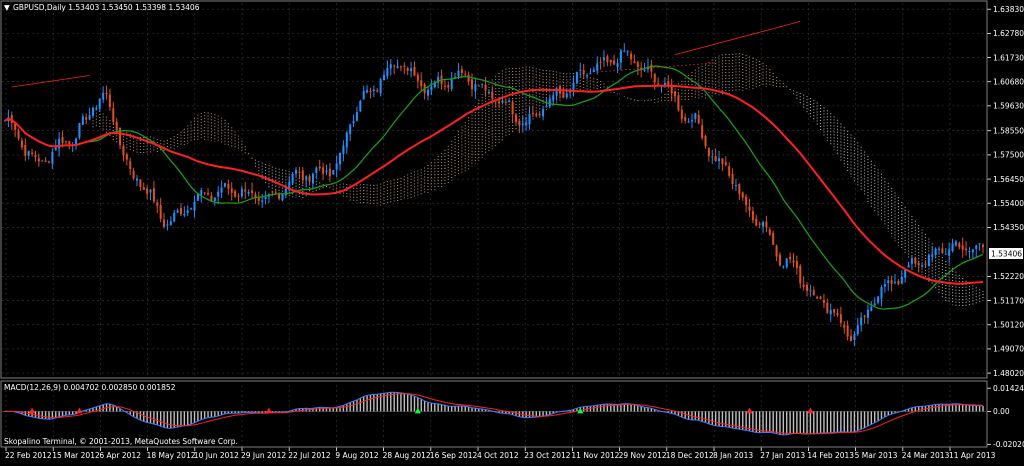  I want to click on x-tick-label: 18 May 2012, so click(171, 455).